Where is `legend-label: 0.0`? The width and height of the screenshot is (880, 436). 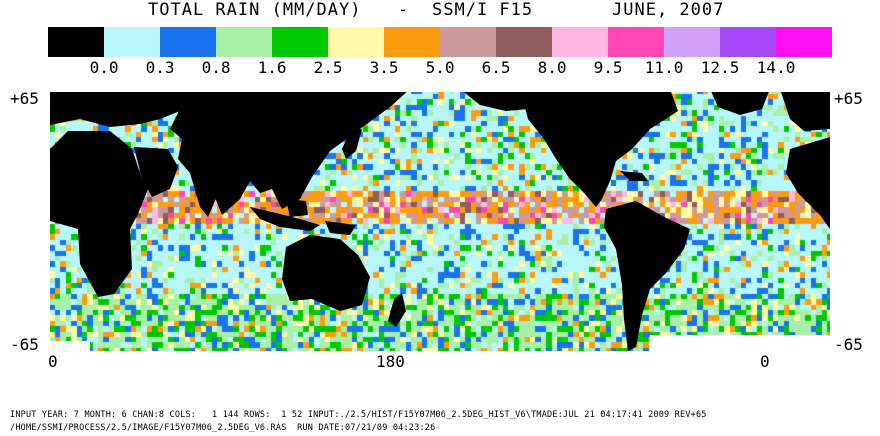
legend-label: 0.0 is located at coordinates (104, 67).